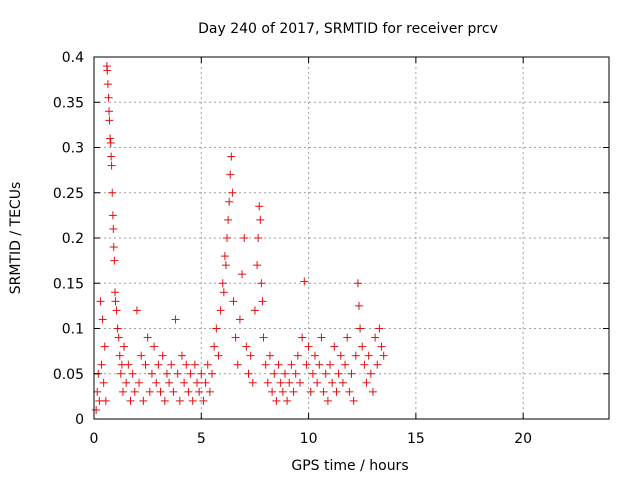 The image size is (640, 480). Describe the element at coordinates (68, 284) in the screenshot. I see `y-tick-label: 0.15` at that location.